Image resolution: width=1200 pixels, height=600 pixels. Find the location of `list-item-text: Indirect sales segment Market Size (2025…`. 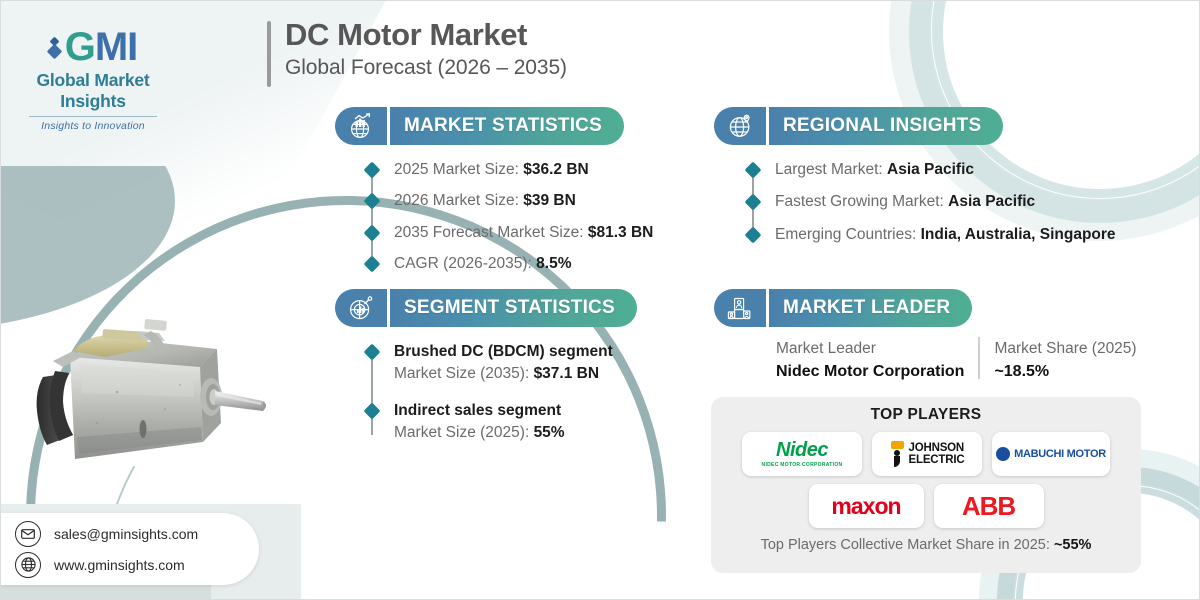

list-item-text: Indirect sales segment Market Size (2025… is located at coordinates (479, 421).